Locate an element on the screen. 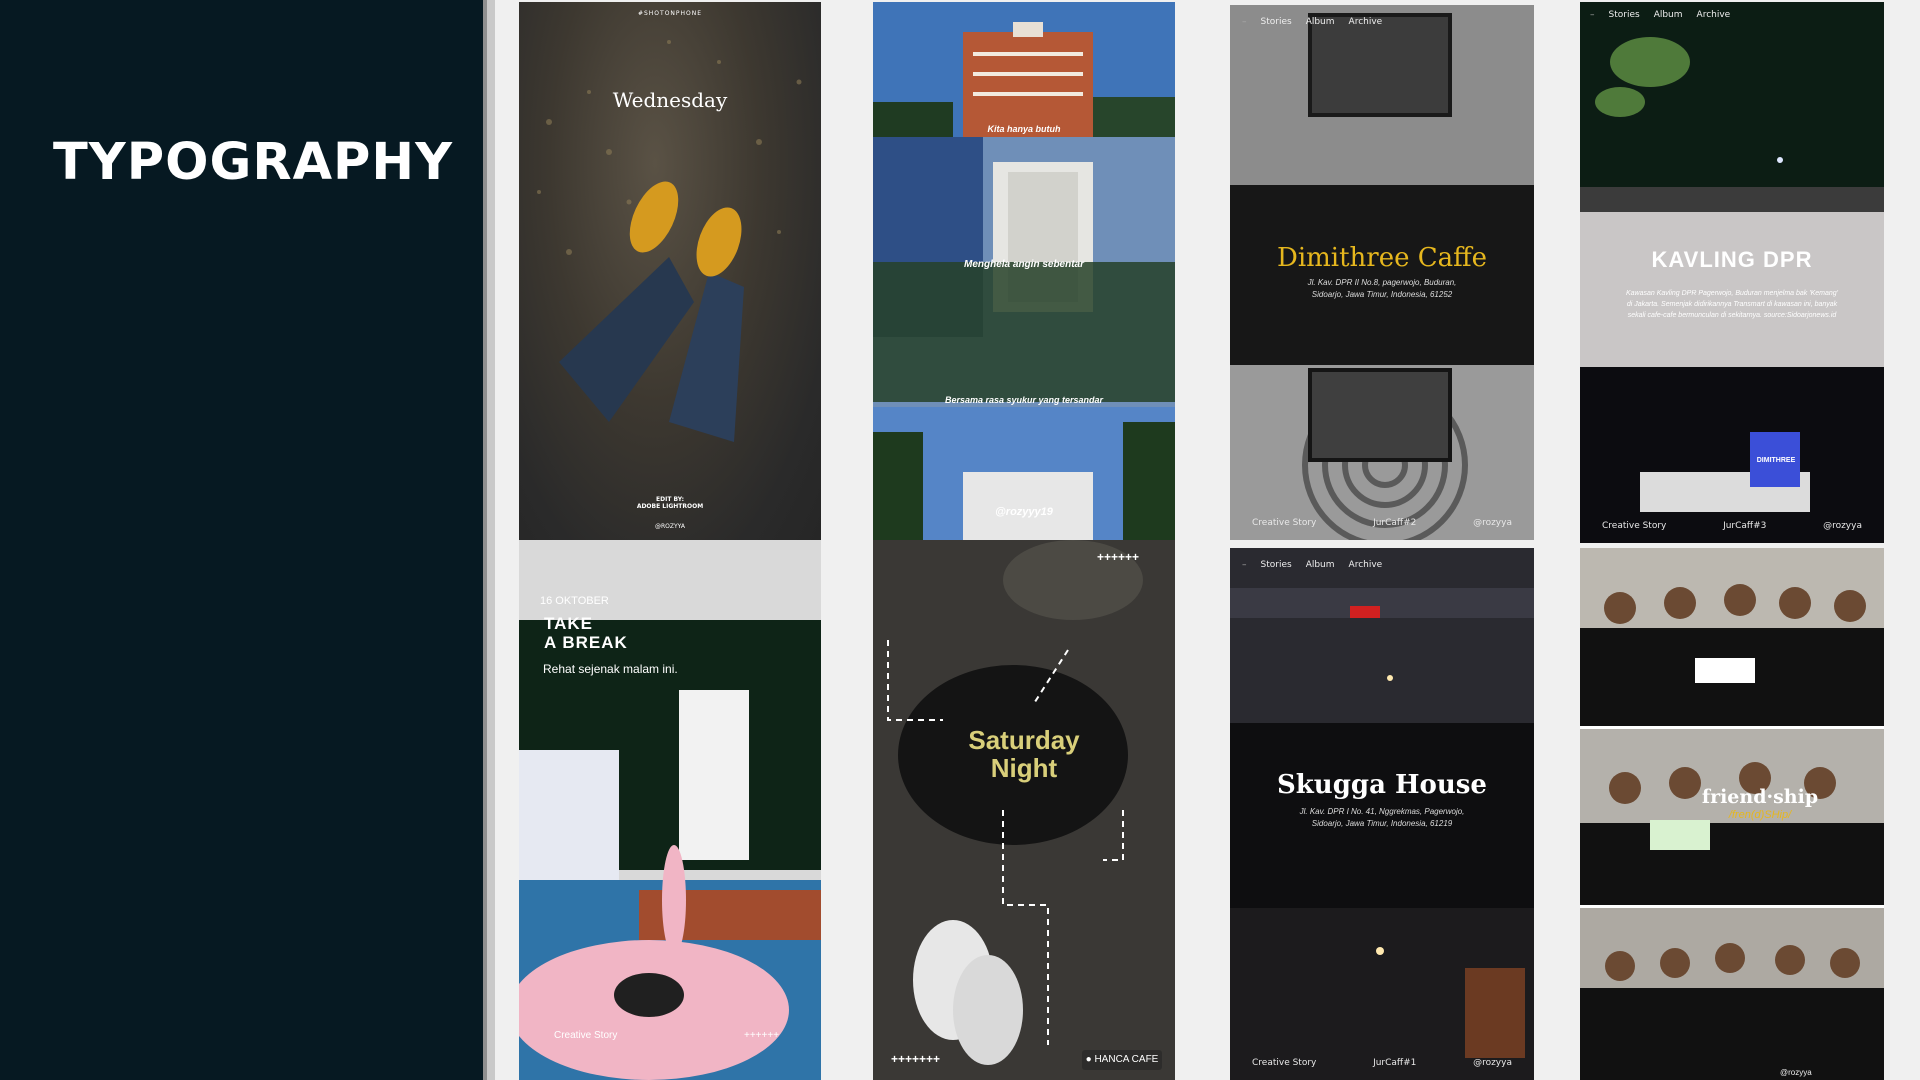  house-illustration is located at coordinates (1382, 814).